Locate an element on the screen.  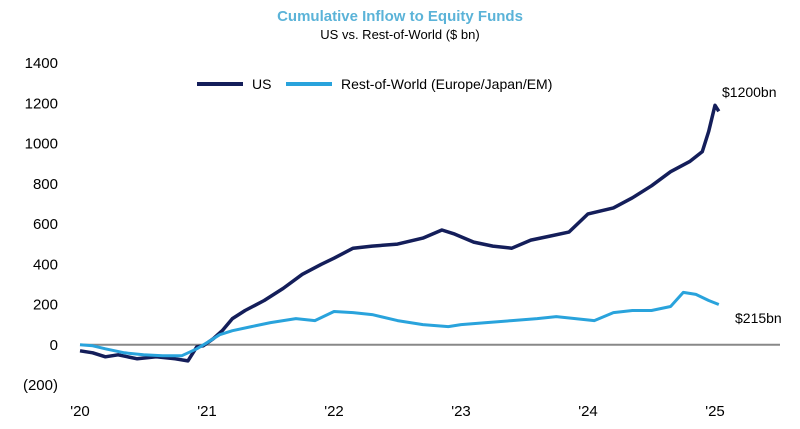
y-tick-label: 0 is located at coordinates (54, 345).